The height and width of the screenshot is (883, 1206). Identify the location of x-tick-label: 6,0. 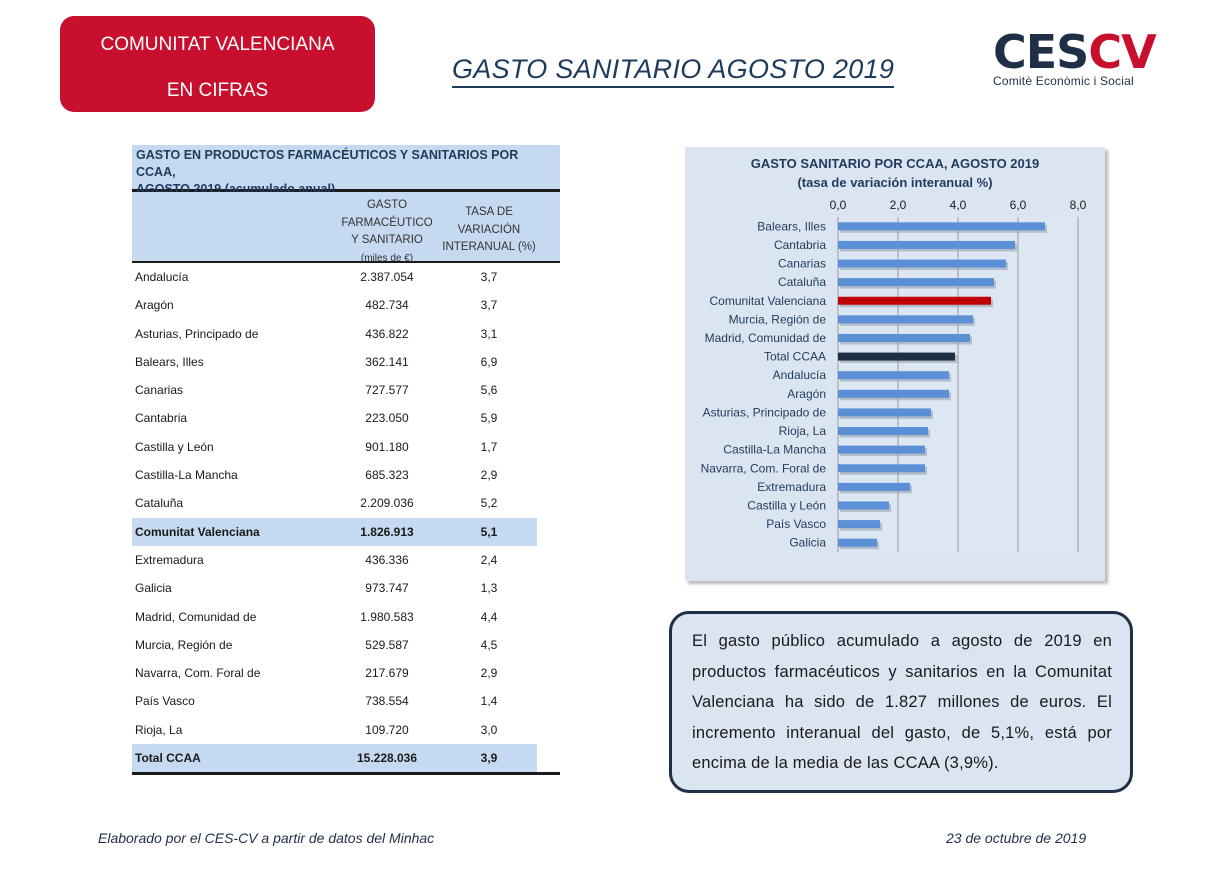
(1018, 205).